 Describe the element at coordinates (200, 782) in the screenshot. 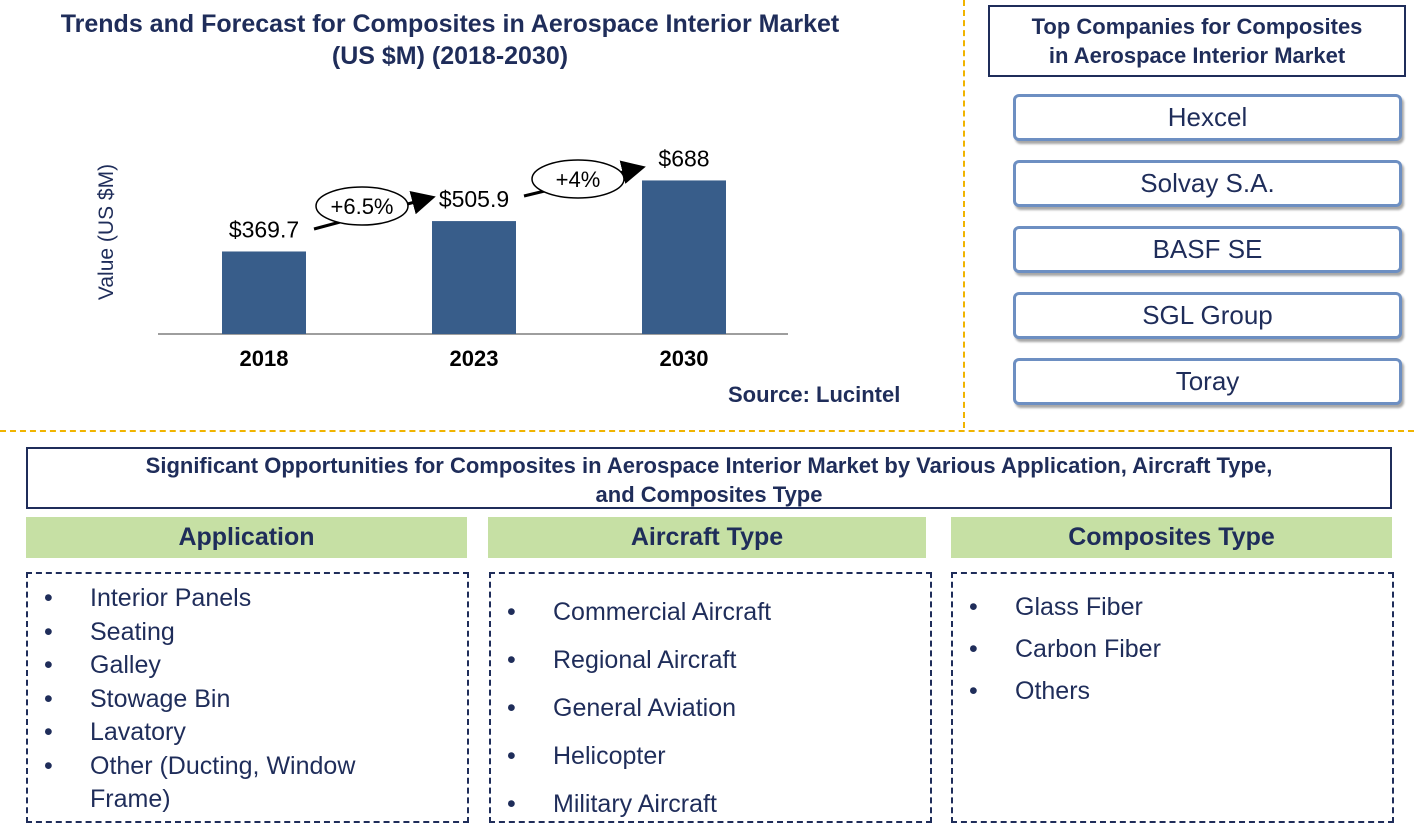

I see `list-item: • Other (Ducting, Window Frame)` at that location.